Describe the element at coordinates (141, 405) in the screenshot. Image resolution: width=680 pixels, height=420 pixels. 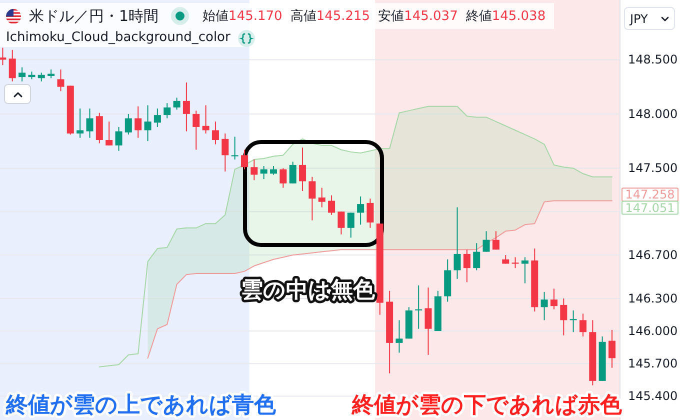
I see `annotation: 終値が雲の上であれば青色` at that location.